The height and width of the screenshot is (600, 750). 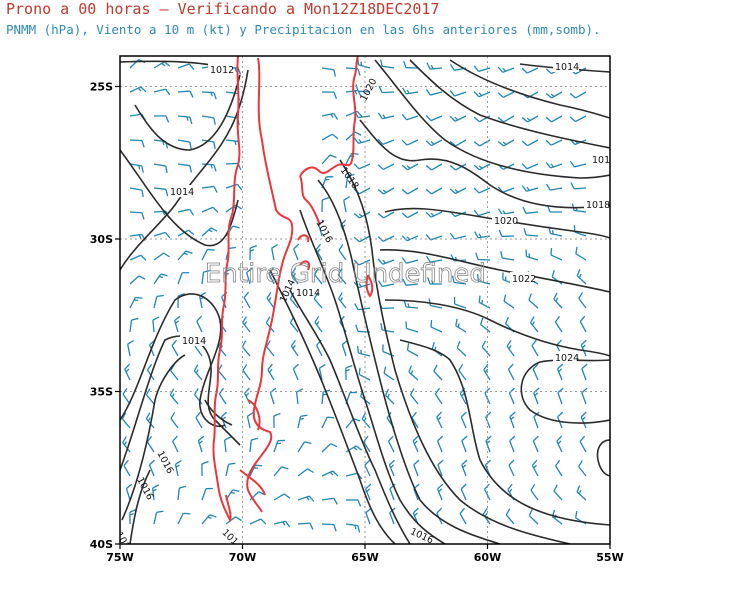 What do you see at coordinates (101, 544) in the screenshot?
I see `y-tick-label: 40S` at bounding box center [101, 544].